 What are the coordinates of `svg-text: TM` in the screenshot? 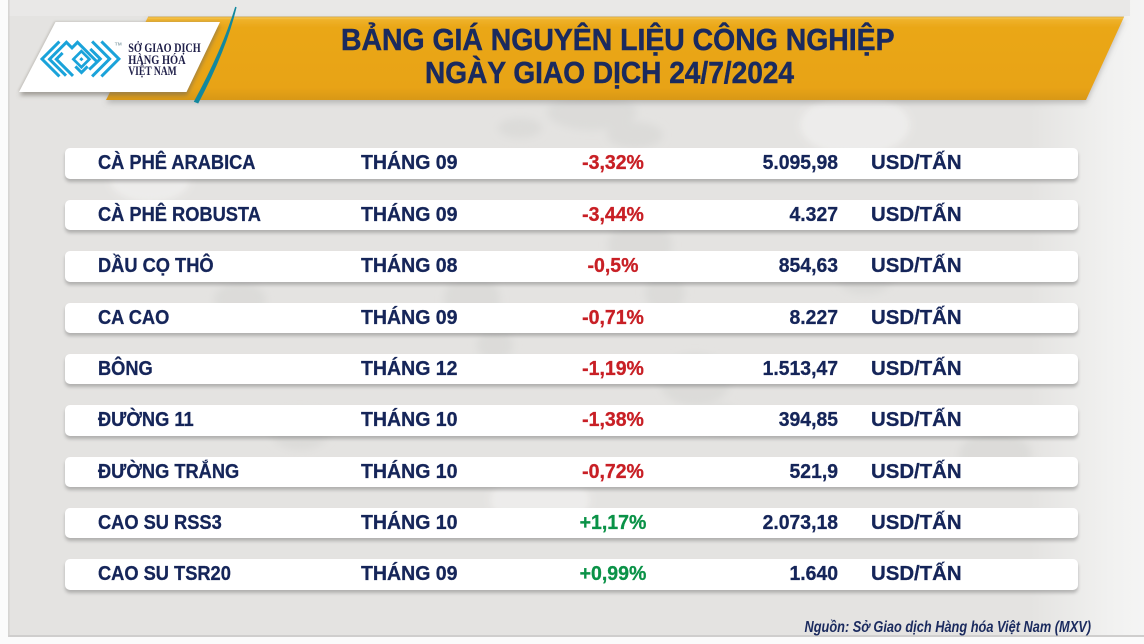 It's located at (118, 45).